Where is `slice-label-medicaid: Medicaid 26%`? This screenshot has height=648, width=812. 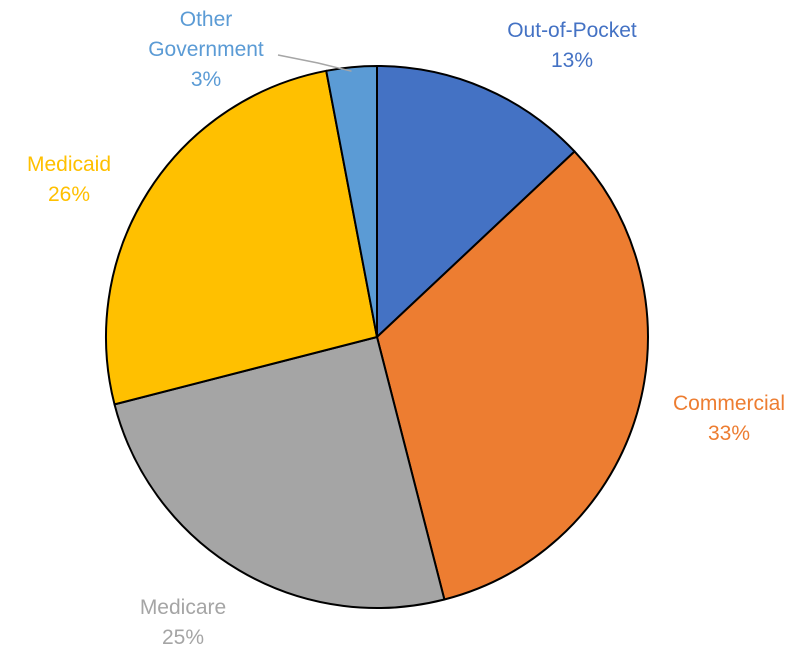 slice-label-medicaid: Medicaid 26% is located at coordinates (69, 179).